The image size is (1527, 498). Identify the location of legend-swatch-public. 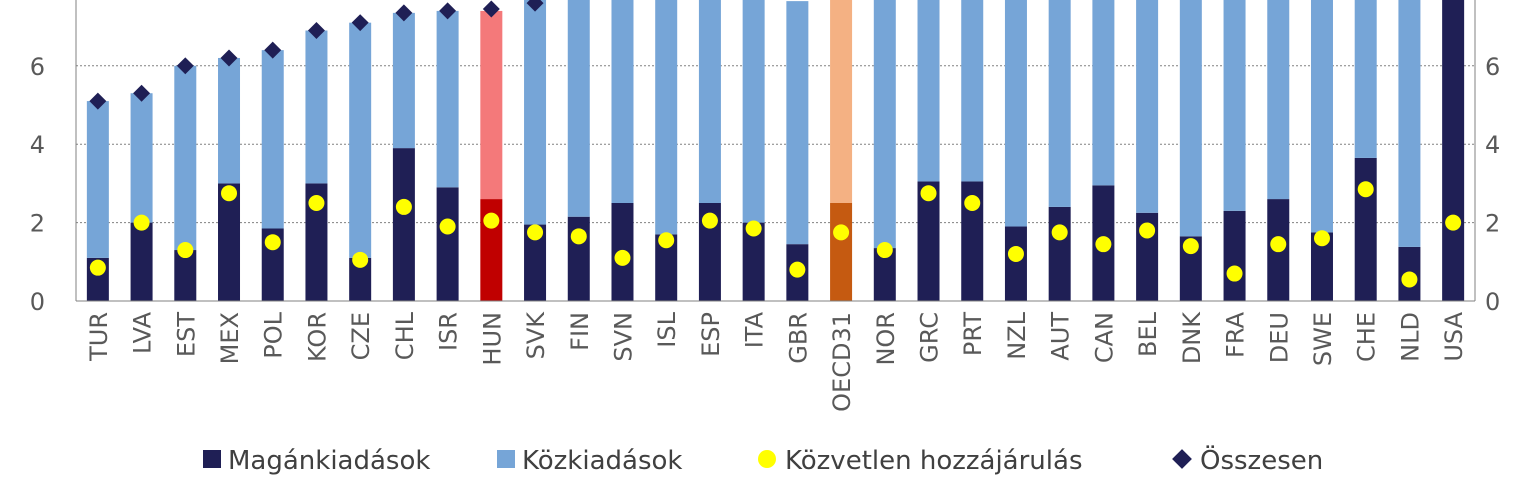
(506, 459).